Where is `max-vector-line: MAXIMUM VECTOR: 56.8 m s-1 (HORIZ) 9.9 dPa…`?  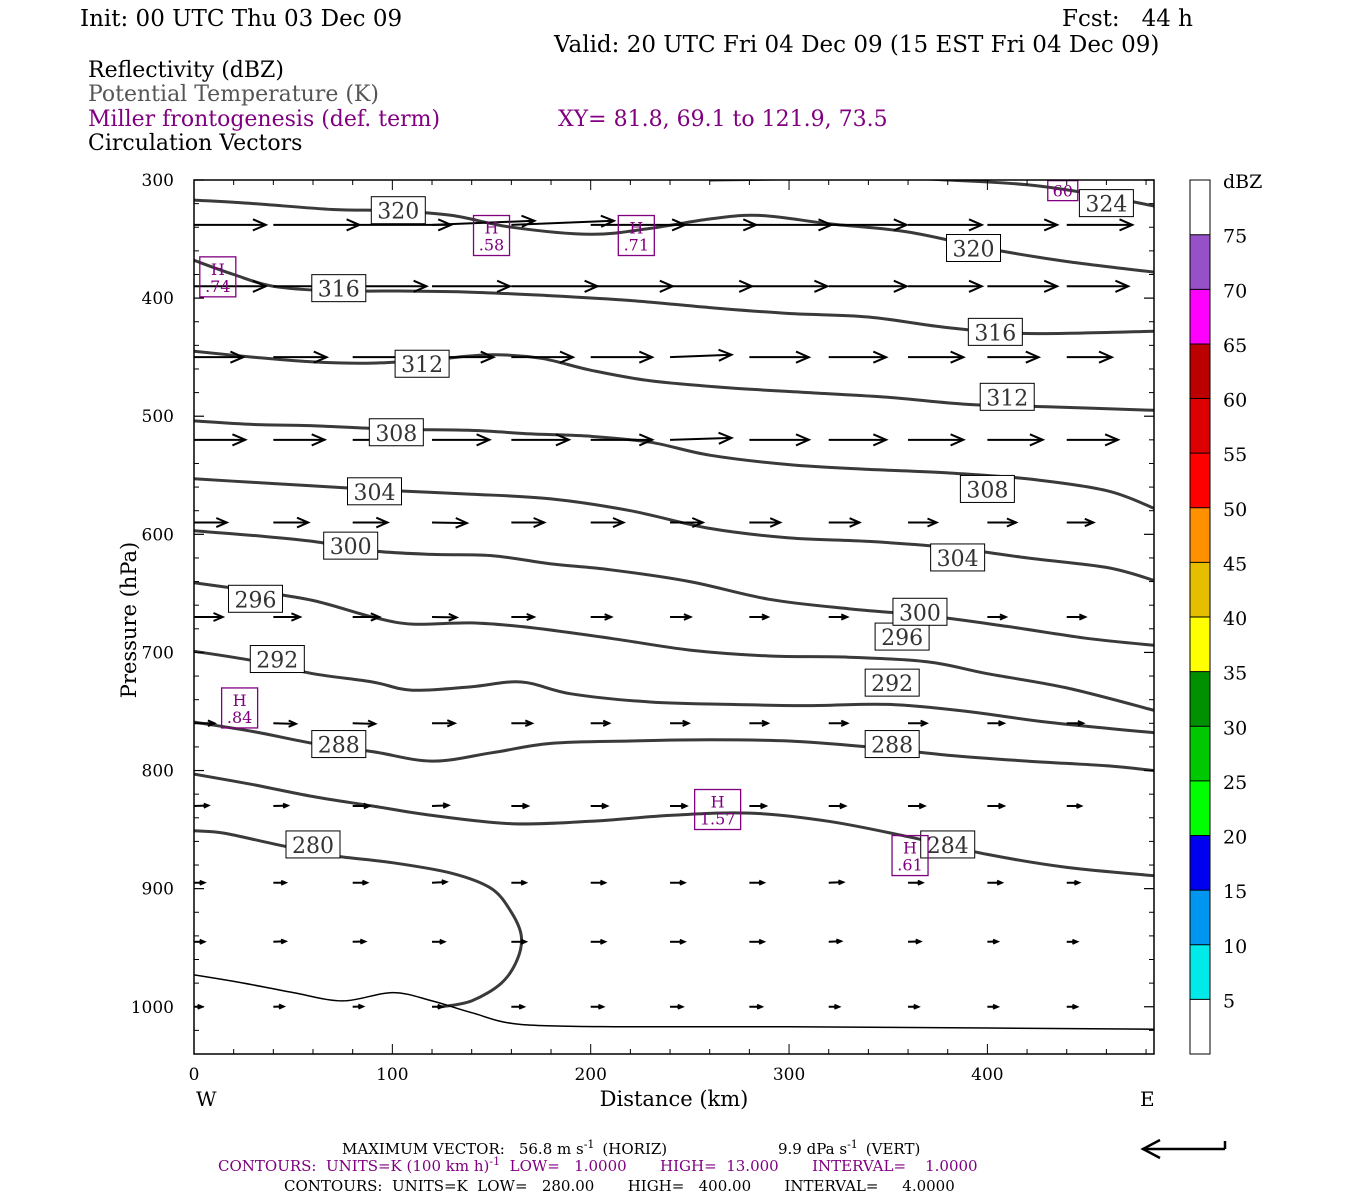 max-vector-line: MAXIMUM VECTOR: 56.8 m s-1 (HORIZ) 9.9 dPa… is located at coordinates (631, 1148).